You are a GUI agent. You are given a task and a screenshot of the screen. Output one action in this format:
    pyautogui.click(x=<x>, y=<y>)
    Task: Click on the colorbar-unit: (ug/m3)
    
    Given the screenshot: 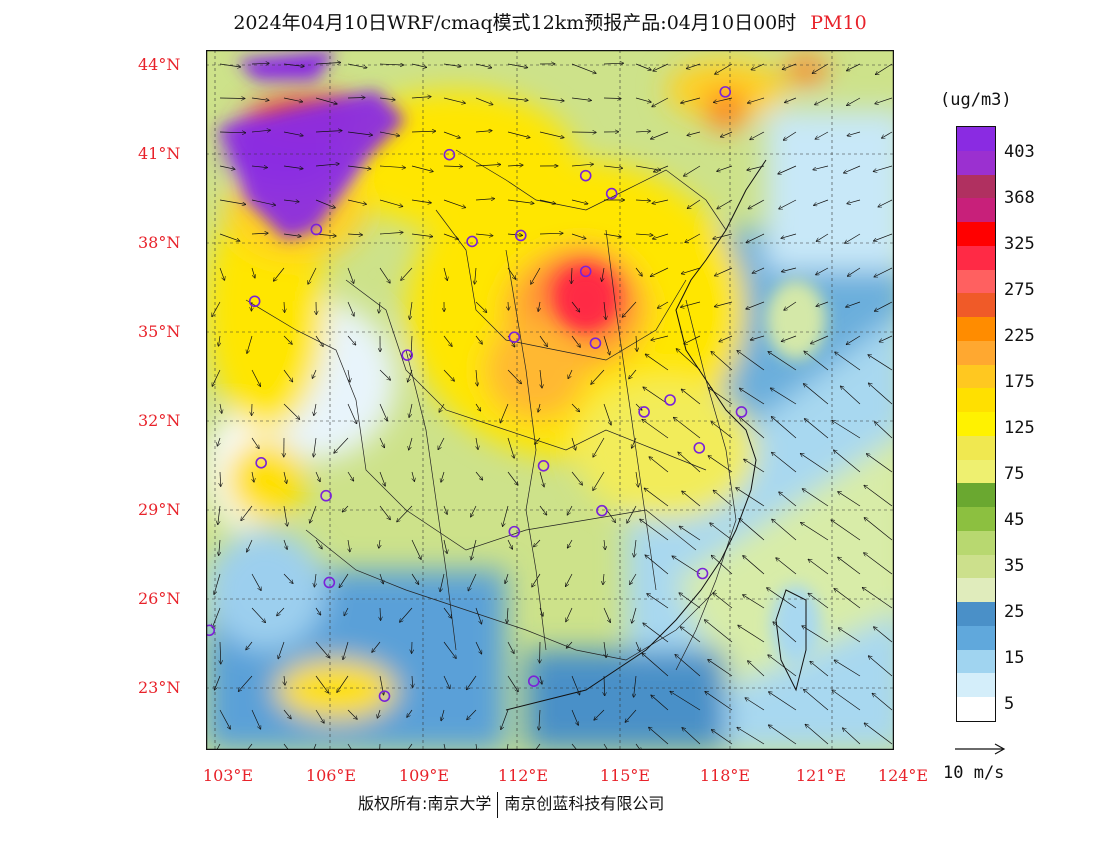 What is the action you would take?
    pyautogui.click(x=976, y=100)
    